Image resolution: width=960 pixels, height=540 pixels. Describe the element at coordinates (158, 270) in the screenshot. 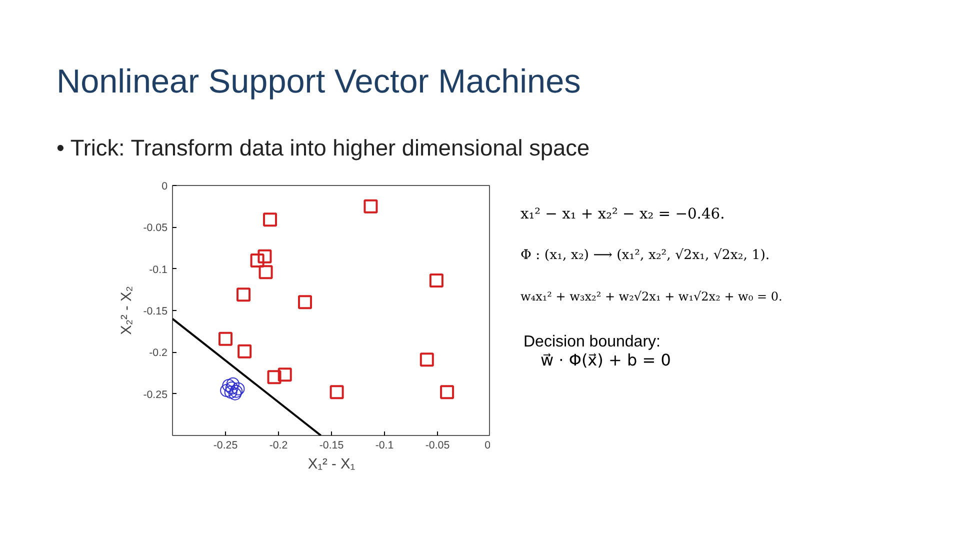

I see `y-tick-label: -0.1` at that location.